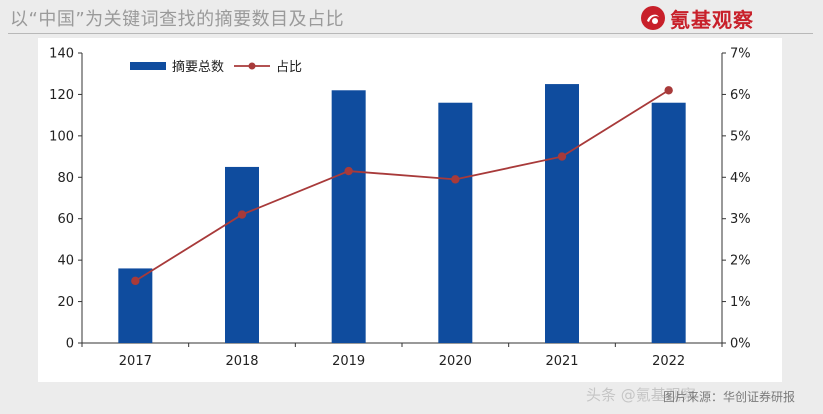 The image size is (823, 414). Describe the element at coordinates (65, 302) in the screenshot. I see `y-left-tick-label: 20` at that location.